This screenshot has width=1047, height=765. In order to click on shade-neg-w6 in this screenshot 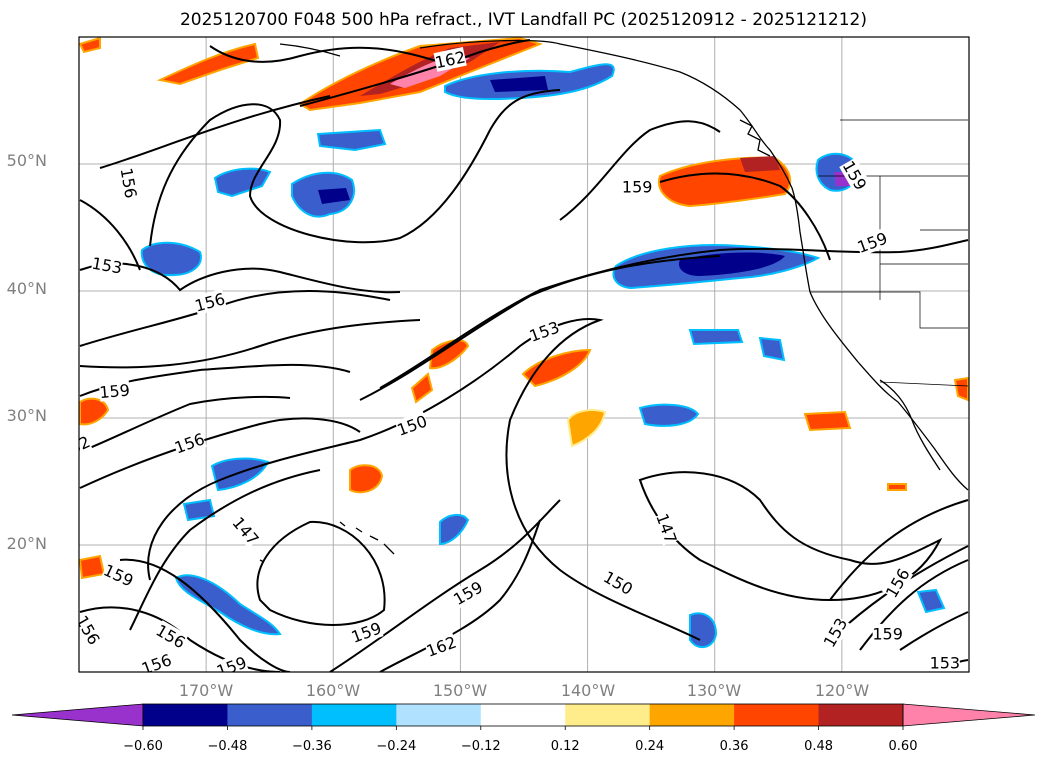, I will do `click(199, 510)`.